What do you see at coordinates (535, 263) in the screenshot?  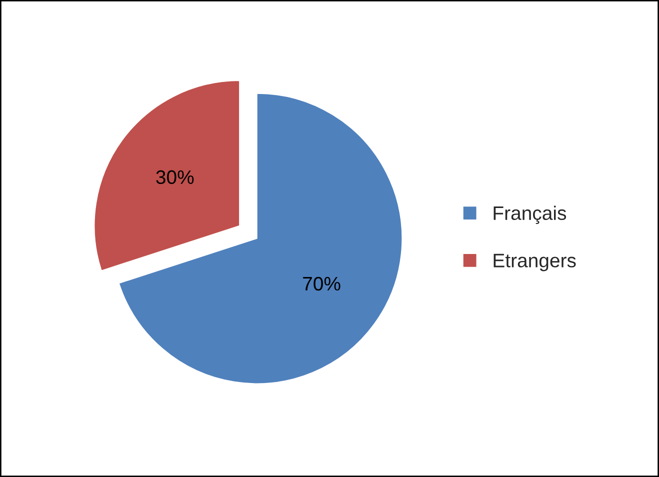 I see `legend-label: Etrangers` at bounding box center [535, 263].